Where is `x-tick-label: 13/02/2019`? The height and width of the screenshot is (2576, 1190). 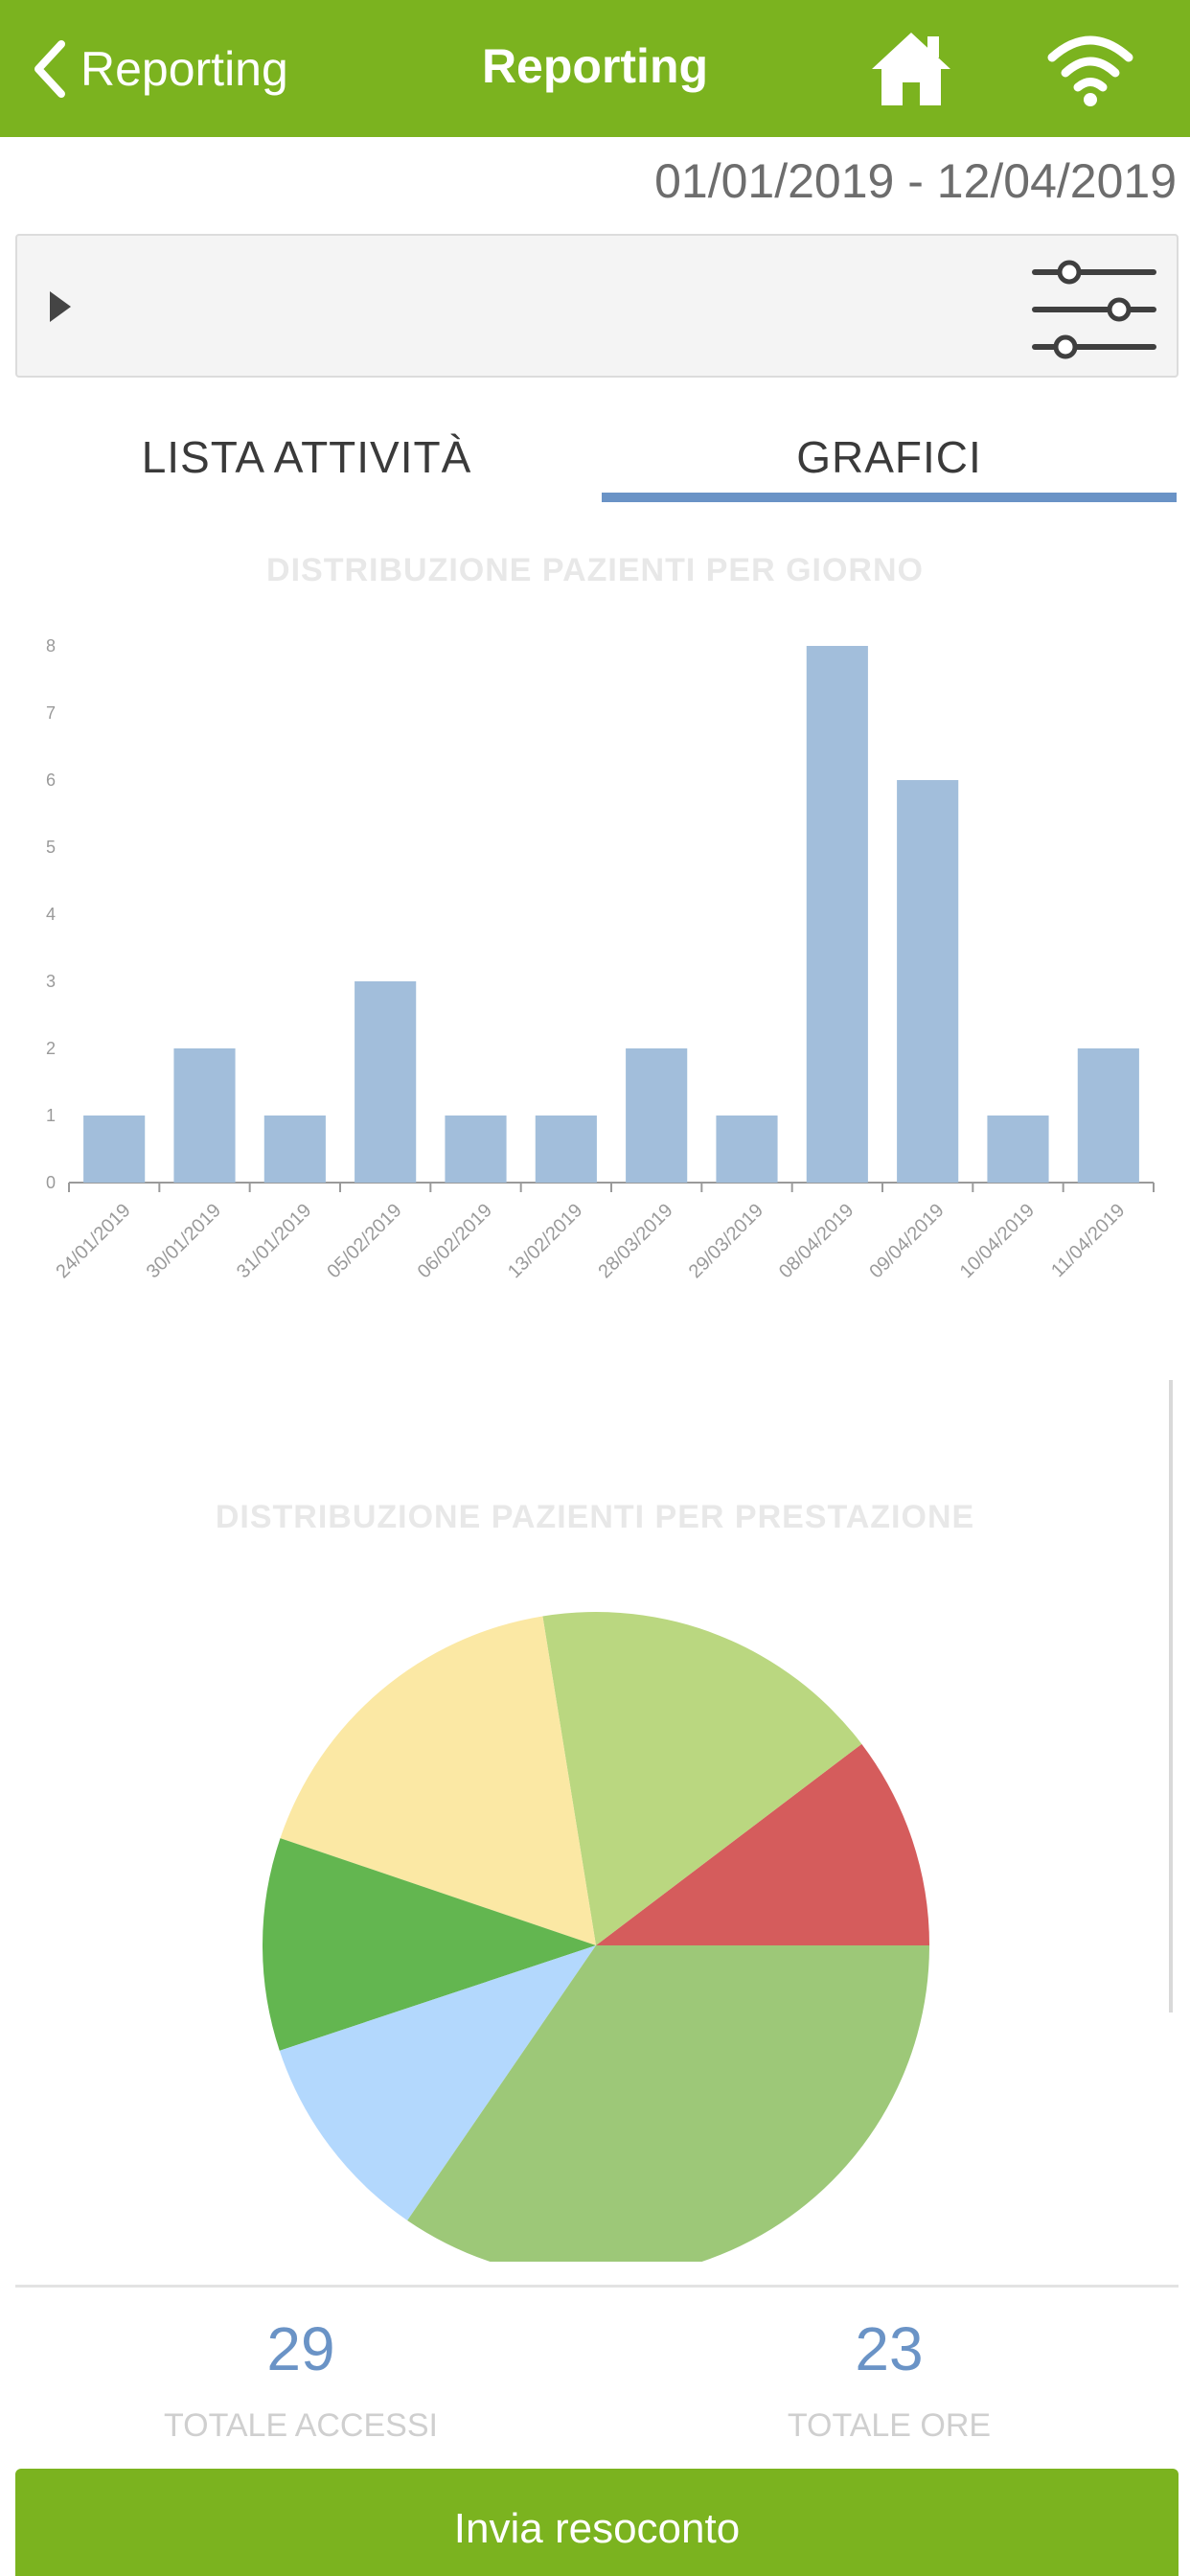 x-tick-label: 13/02/2019 is located at coordinates (545, 1241).